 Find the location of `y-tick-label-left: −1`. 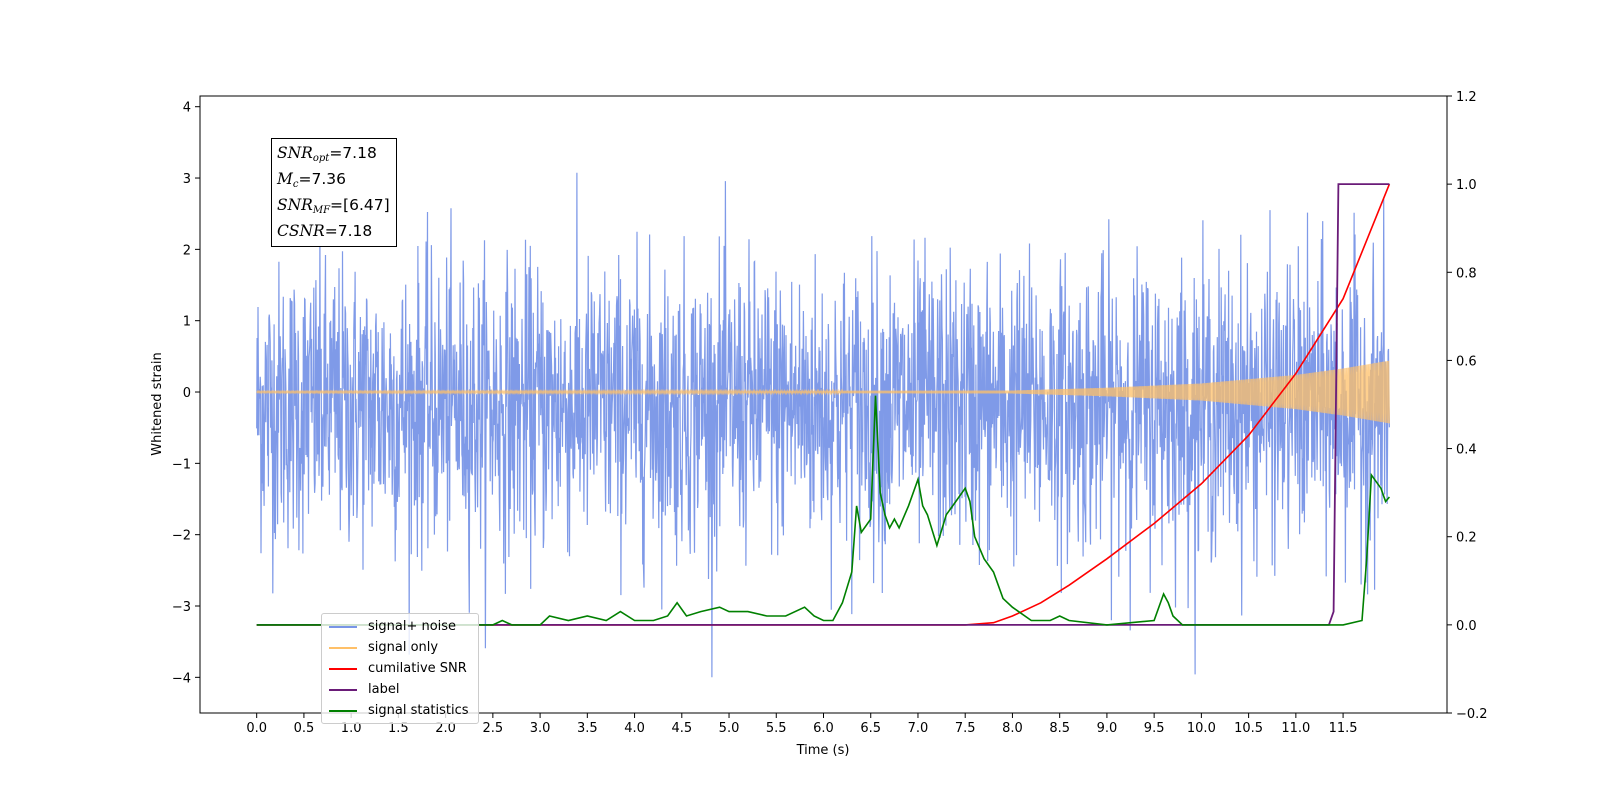

y-tick-label-left: −1 is located at coordinates (181, 464).